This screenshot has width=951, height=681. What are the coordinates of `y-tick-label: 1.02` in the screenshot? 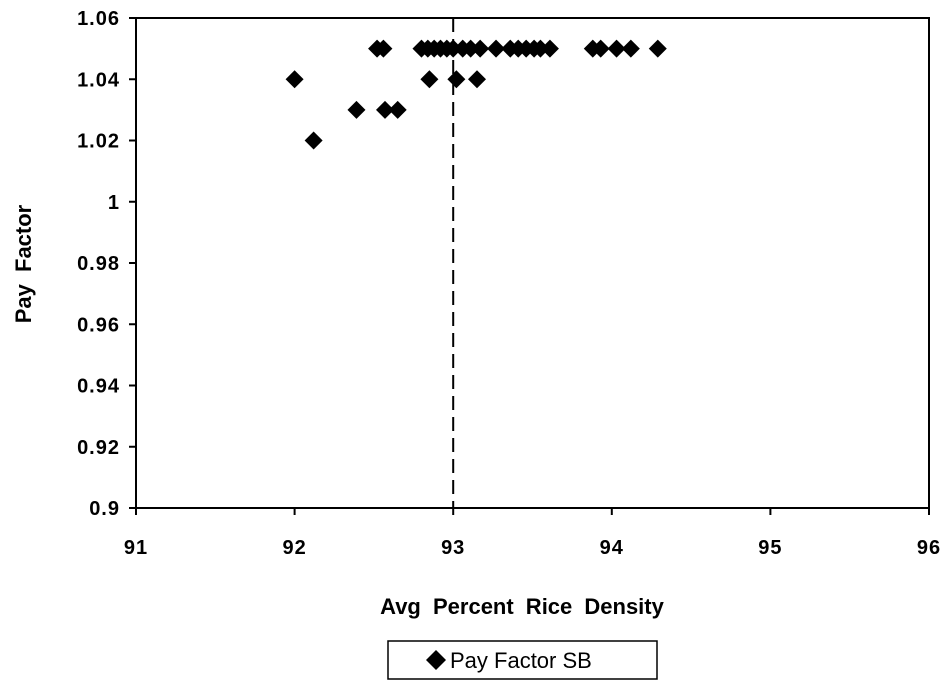 It's located at (98, 142).